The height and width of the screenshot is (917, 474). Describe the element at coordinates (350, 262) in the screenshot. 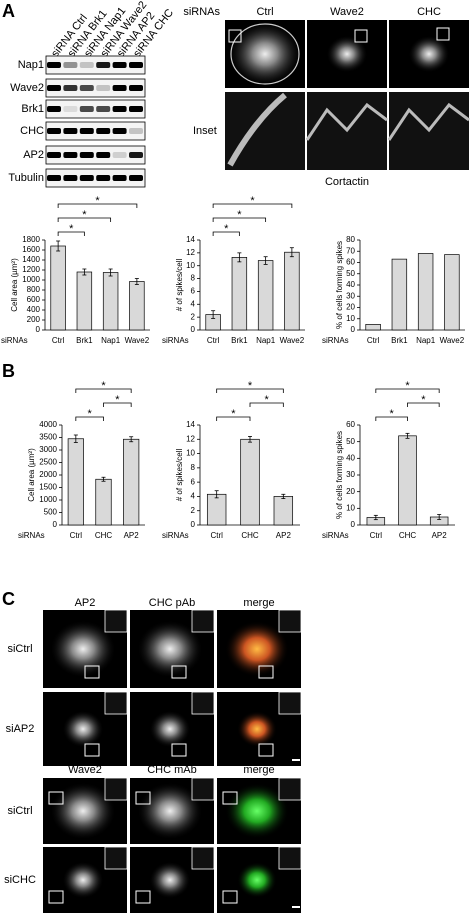

I see `y-tick-label: 60` at that location.